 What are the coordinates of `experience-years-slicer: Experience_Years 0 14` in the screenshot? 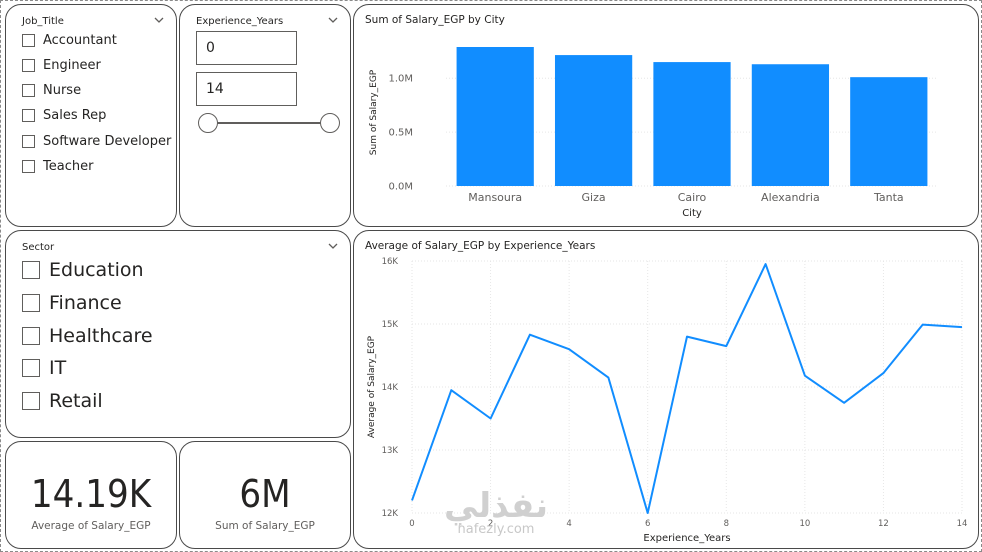 It's located at (265, 115).